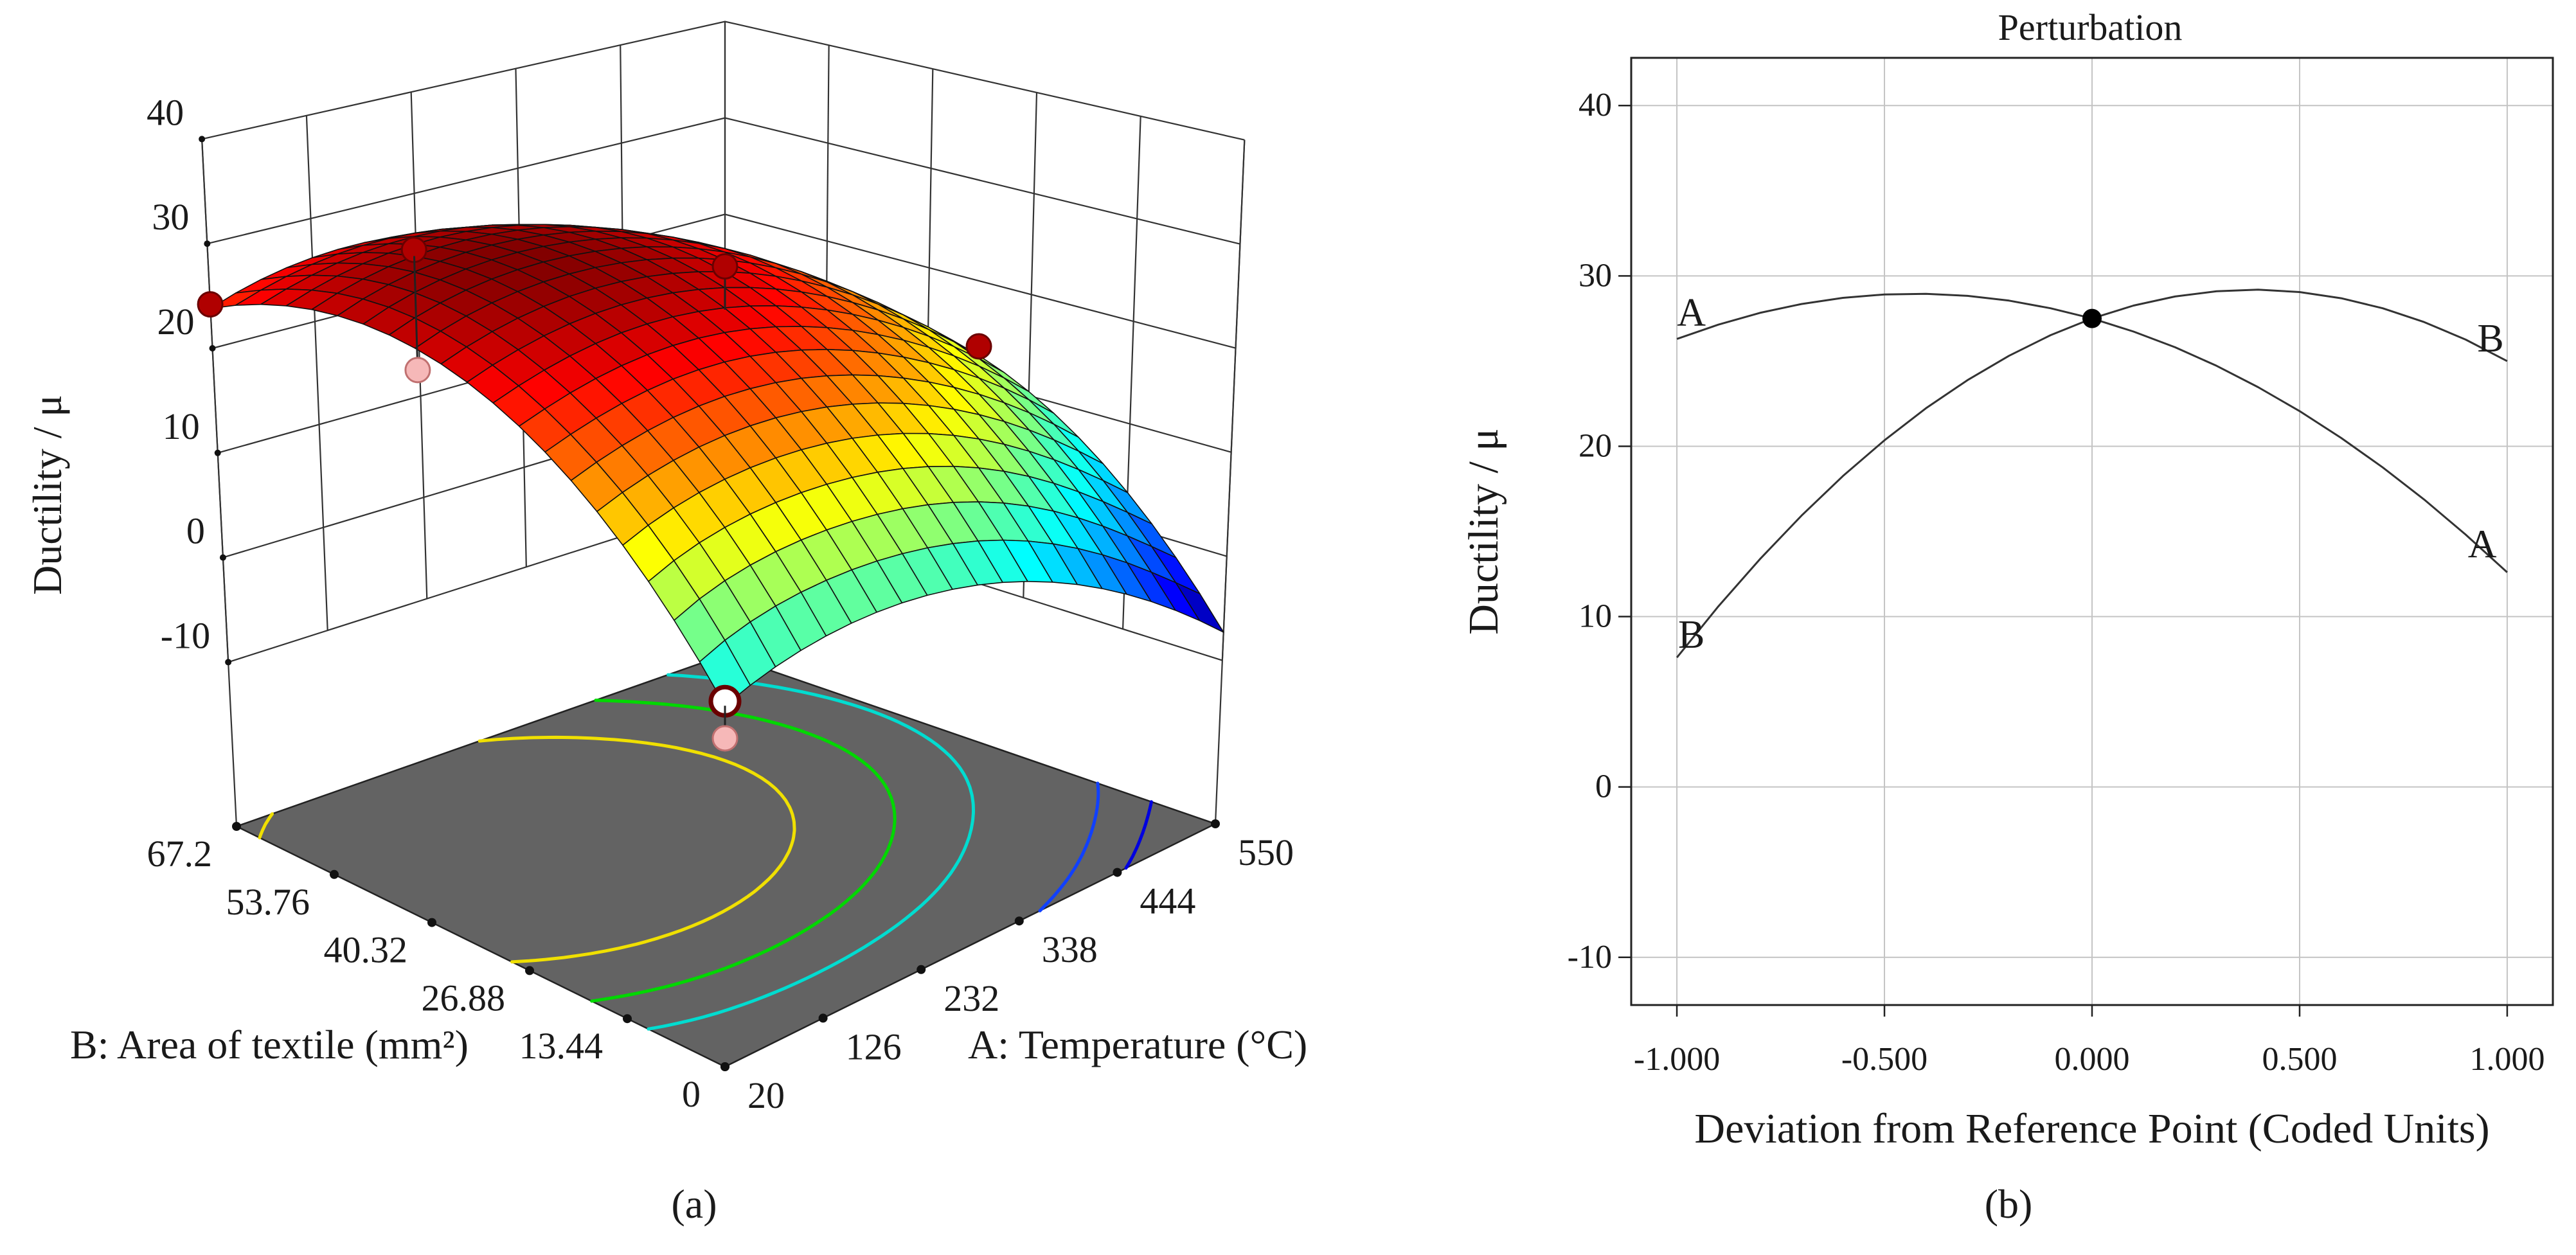 The image size is (2576, 1255). What do you see at coordinates (1266, 852) in the screenshot?
I see `a-tick-label: 550` at bounding box center [1266, 852].